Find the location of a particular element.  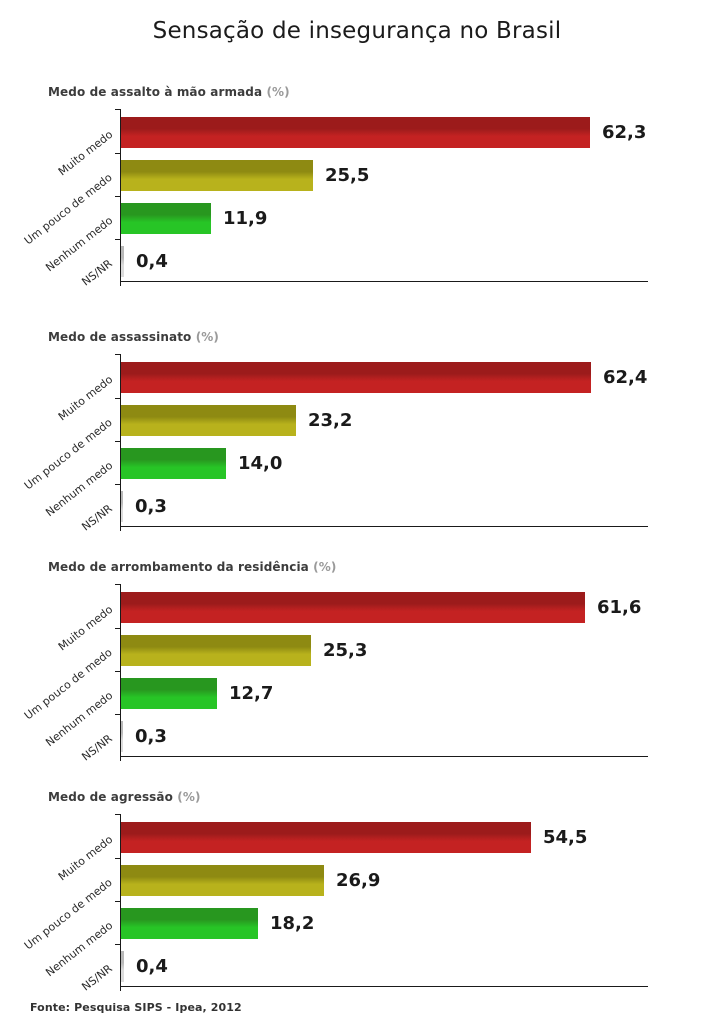

chart-title-text: Medo de agressão is located at coordinates (110, 797).